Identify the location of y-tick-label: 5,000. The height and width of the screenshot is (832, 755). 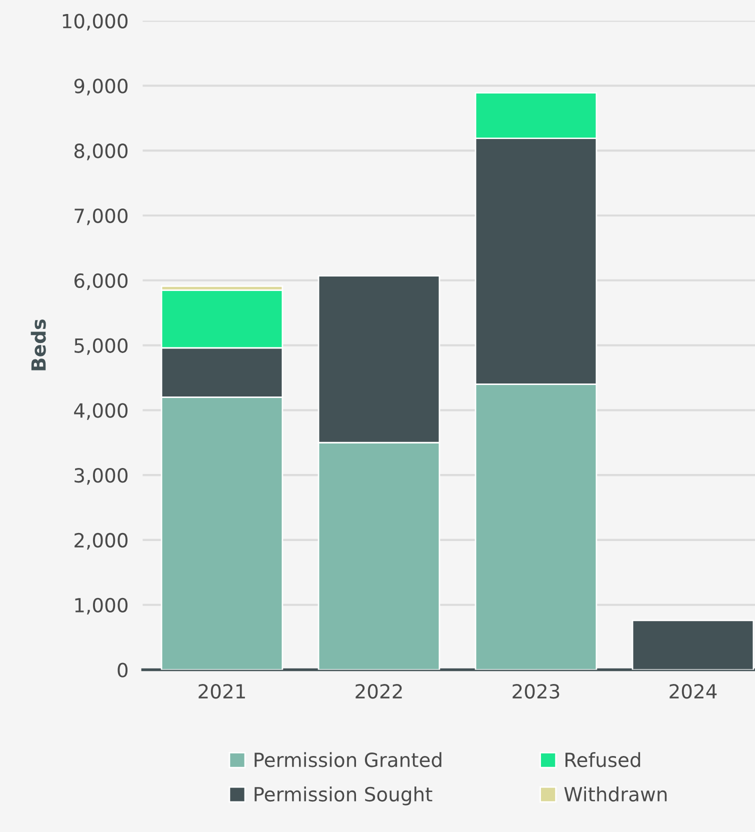
(101, 346).